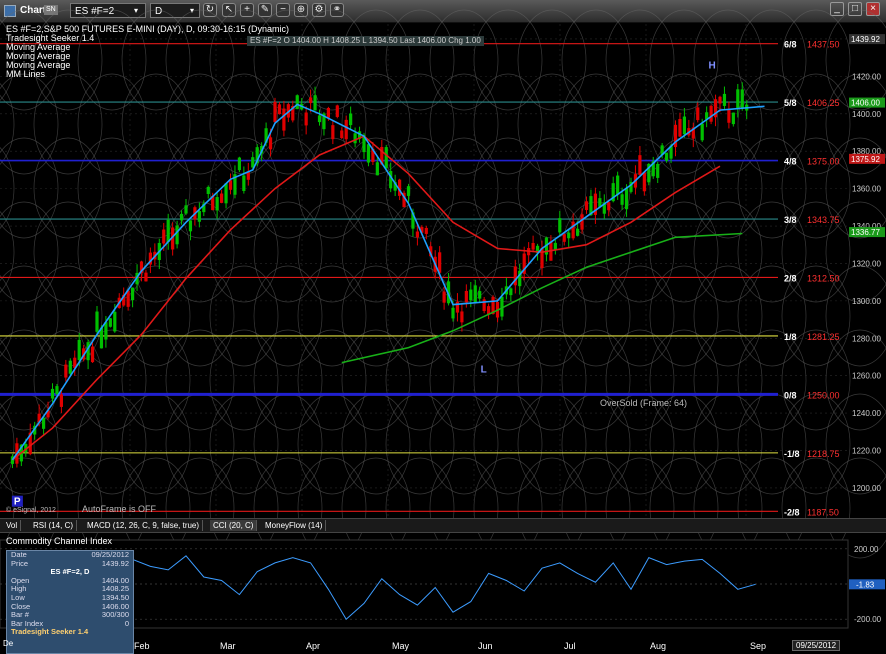 The image size is (886, 654). I want to click on mm-line-price: 1375.00, so click(823, 162).